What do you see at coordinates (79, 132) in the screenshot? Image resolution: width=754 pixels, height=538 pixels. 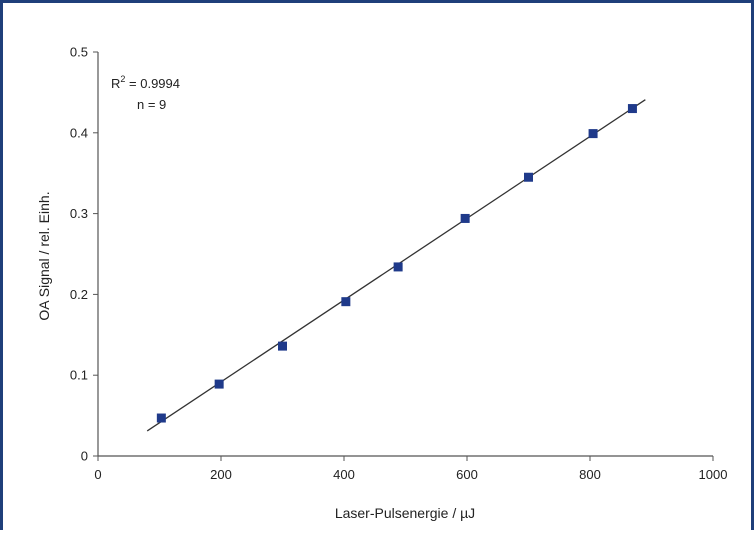 I see `y-tick-label: 0.4` at bounding box center [79, 132].